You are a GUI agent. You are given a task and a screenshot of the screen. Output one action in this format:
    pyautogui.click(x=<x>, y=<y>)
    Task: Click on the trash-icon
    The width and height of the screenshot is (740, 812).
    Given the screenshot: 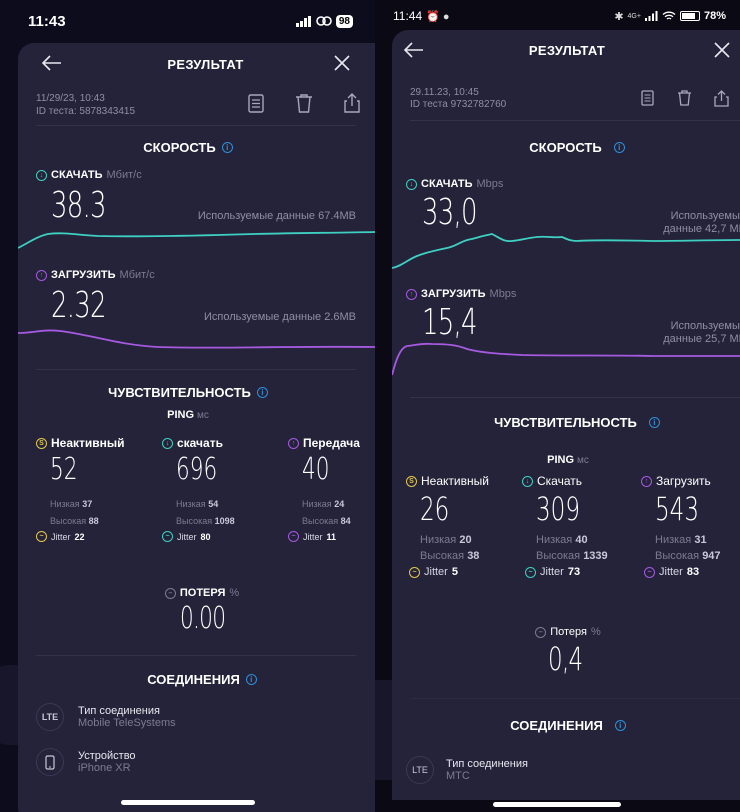 What is the action you would take?
    pyautogui.click(x=304, y=103)
    